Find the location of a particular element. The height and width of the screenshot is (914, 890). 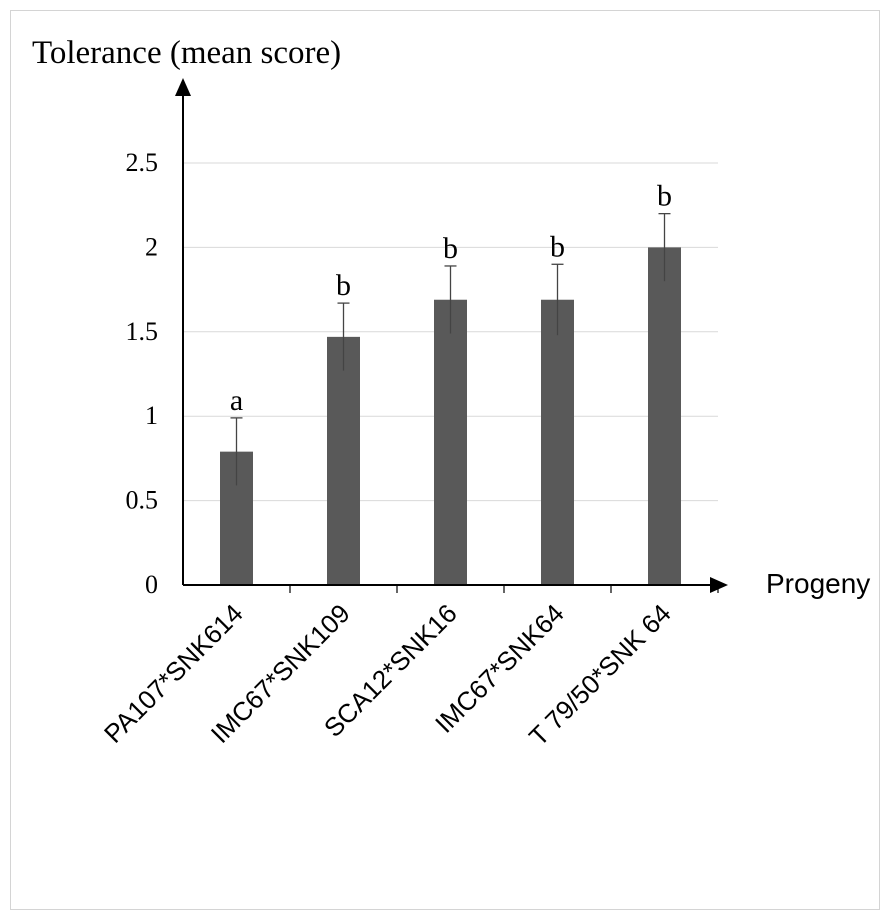

x-axis-title: Progeny is located at coordinates (818, 583).